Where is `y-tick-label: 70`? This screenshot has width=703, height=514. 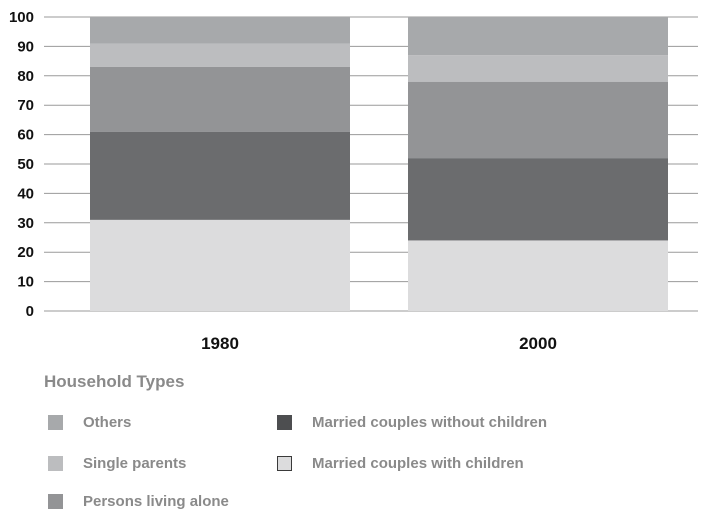
y-tick-label: 70 is located at coordinates (25, 105).